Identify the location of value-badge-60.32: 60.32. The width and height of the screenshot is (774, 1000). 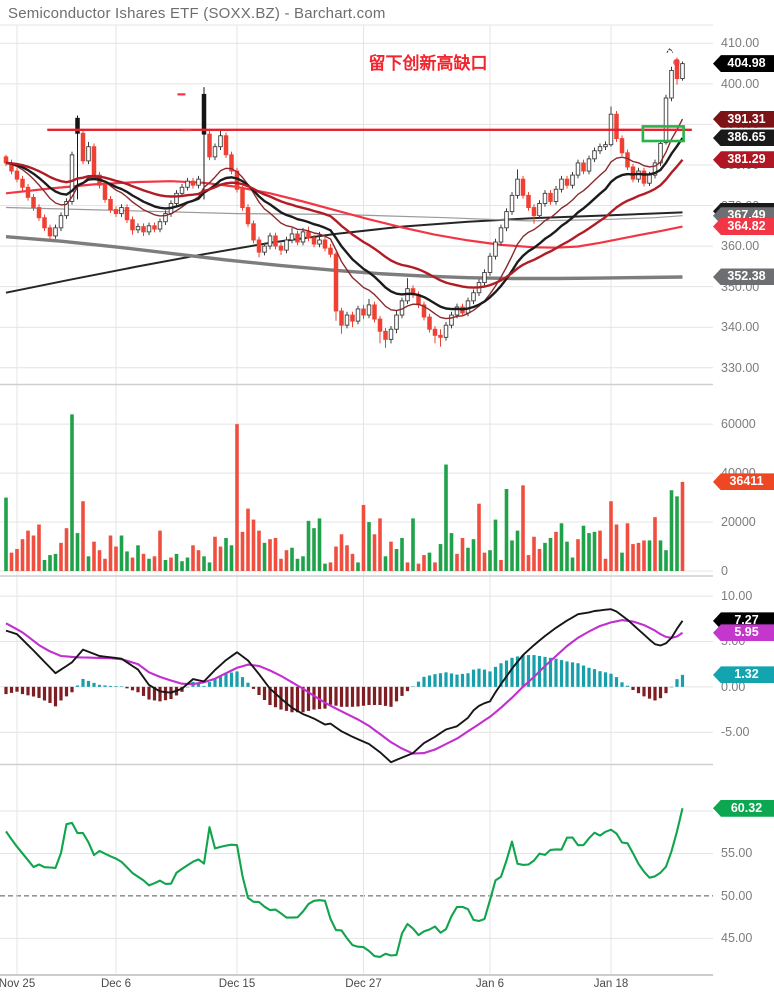
(743, 808).